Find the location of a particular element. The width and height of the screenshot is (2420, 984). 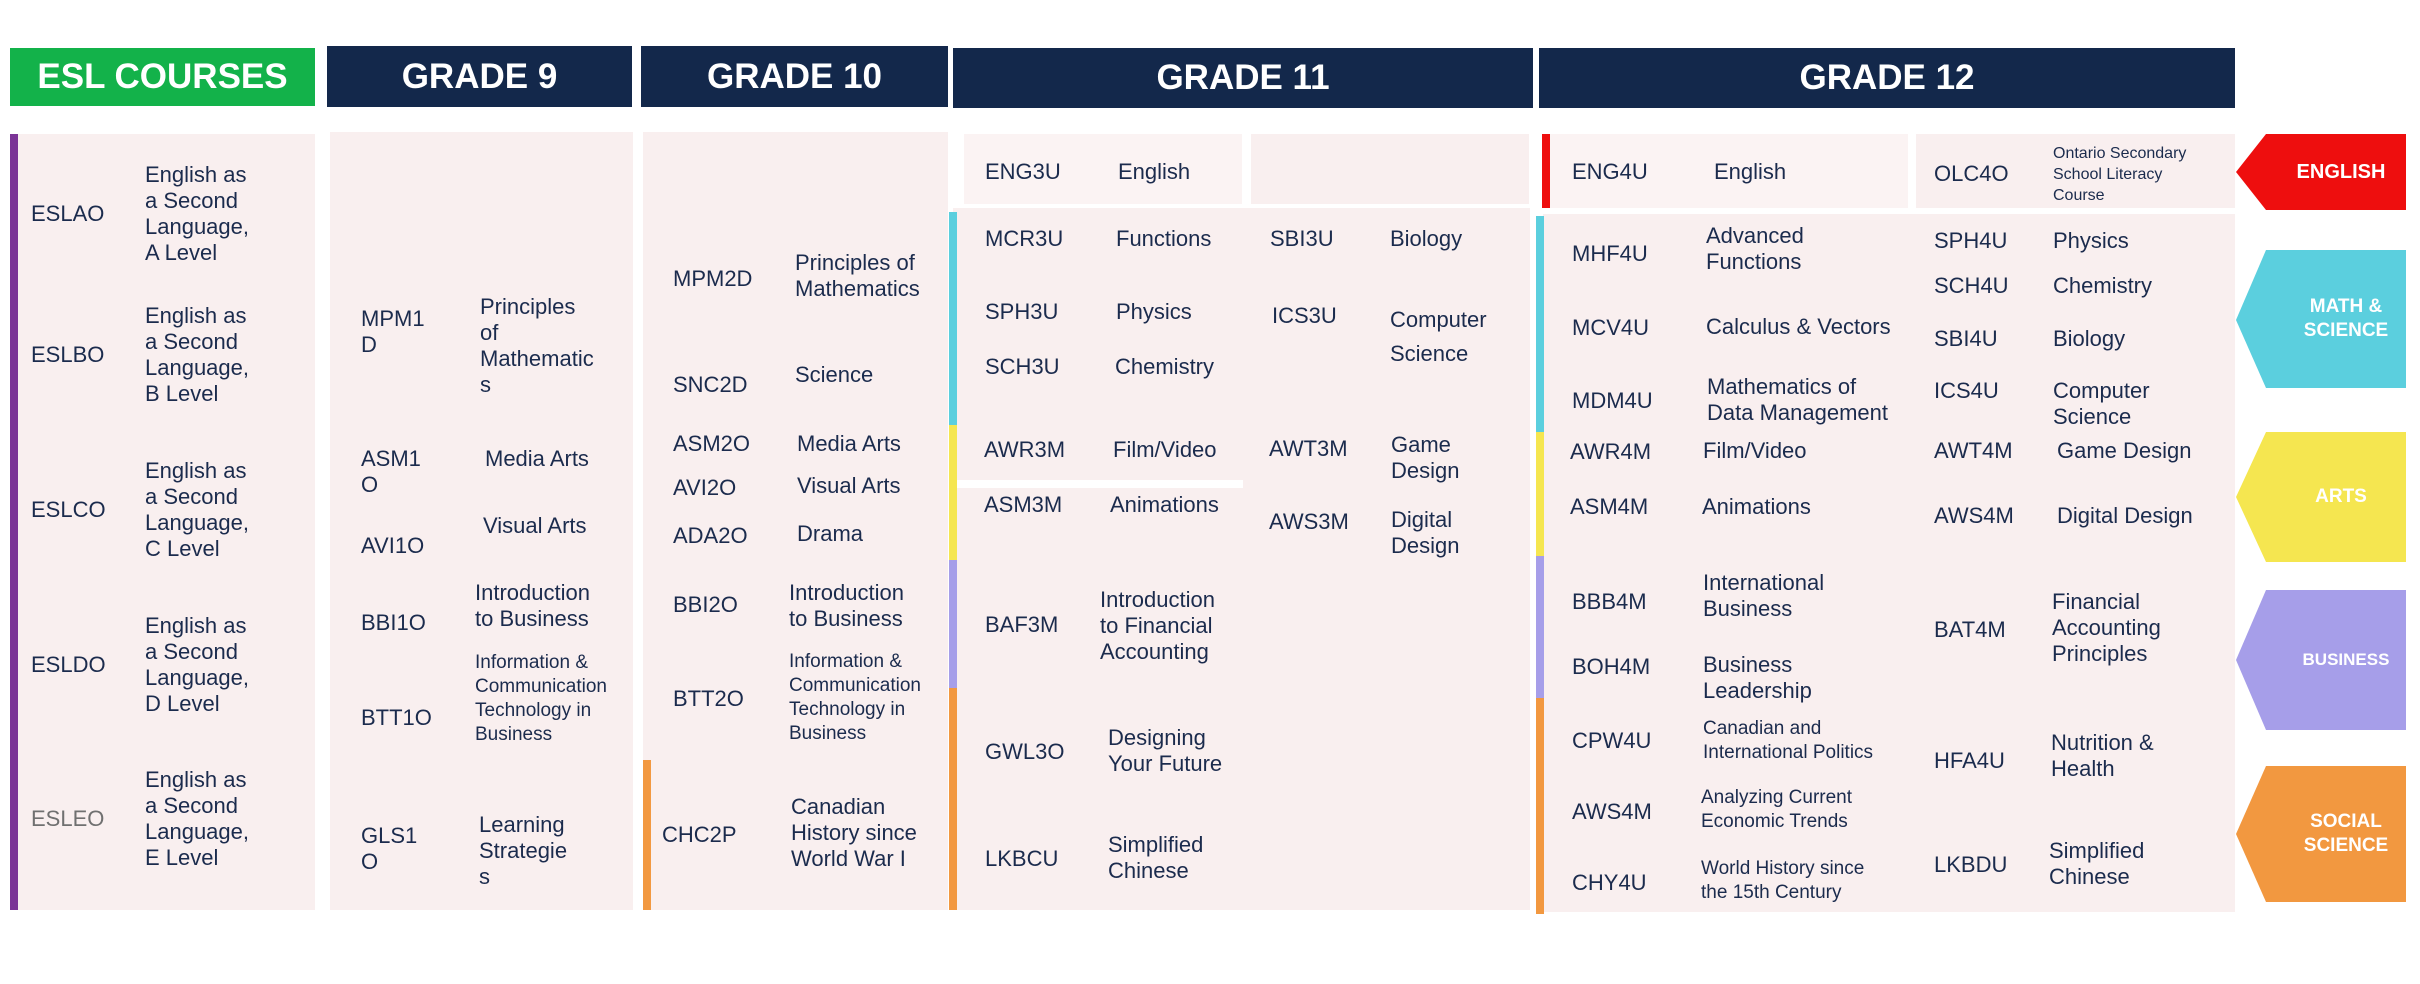

course-name: International Business is located at coordinates (1764, 595).